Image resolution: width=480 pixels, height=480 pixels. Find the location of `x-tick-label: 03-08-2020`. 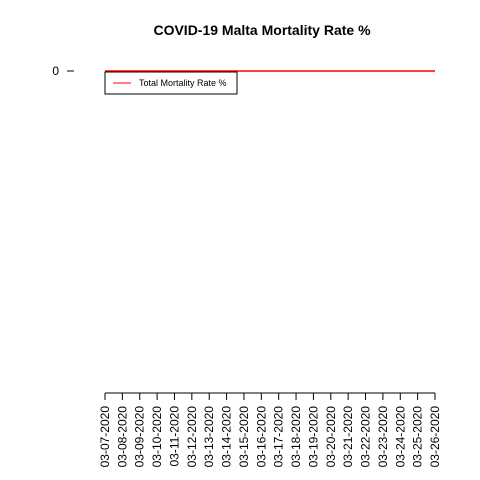

x-tick-label: 03-08-2020 is located at coordinates (122, 437).